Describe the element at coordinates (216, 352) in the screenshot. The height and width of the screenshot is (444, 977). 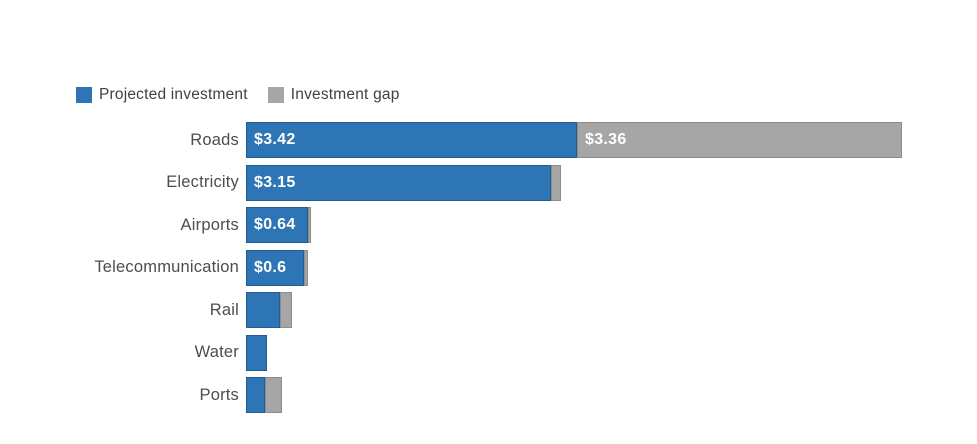
I see `category-label: Water` at that location.